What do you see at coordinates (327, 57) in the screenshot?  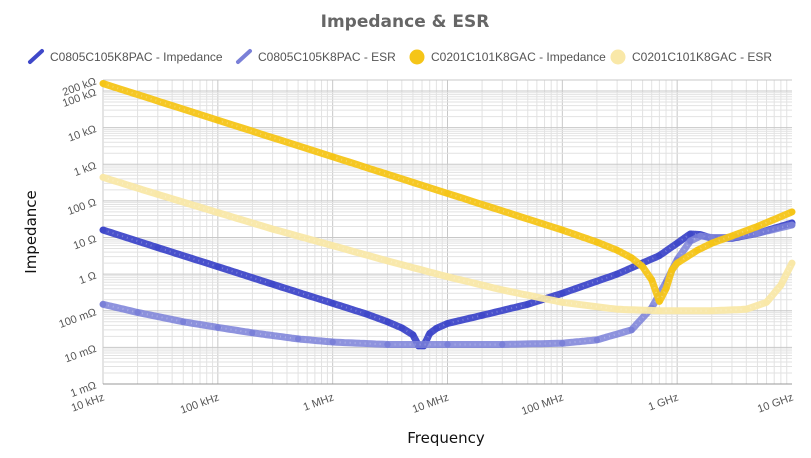 I see `legend-label: C0805C105K8PAC - ESR` at bounding box center [327, 57].